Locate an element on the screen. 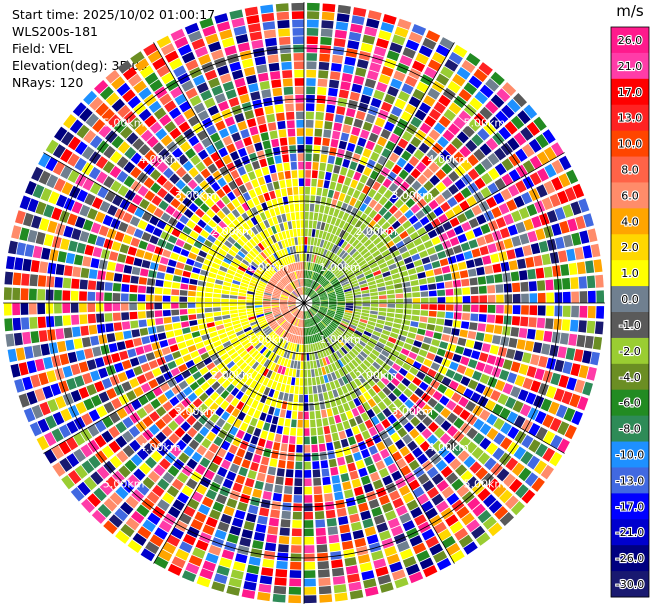 This screenshot has width=650, height=610. colorbar-tick-label: -13.0 is located at coordinates (630, 480).